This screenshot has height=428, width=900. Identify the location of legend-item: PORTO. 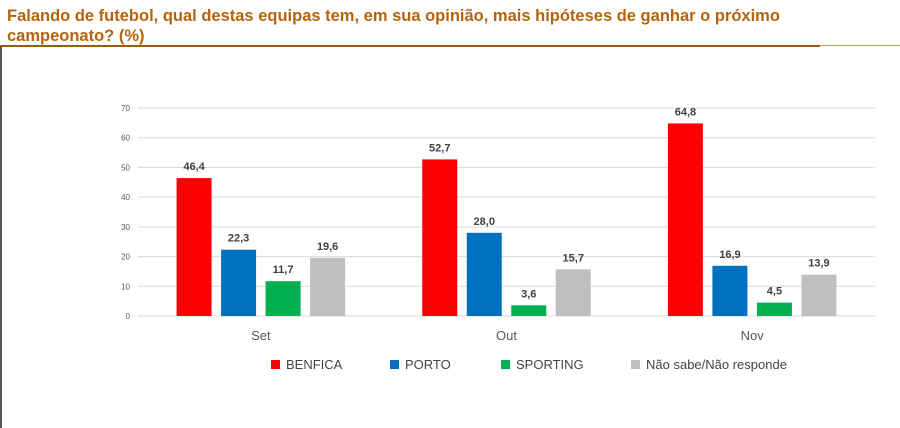
(420, 364).